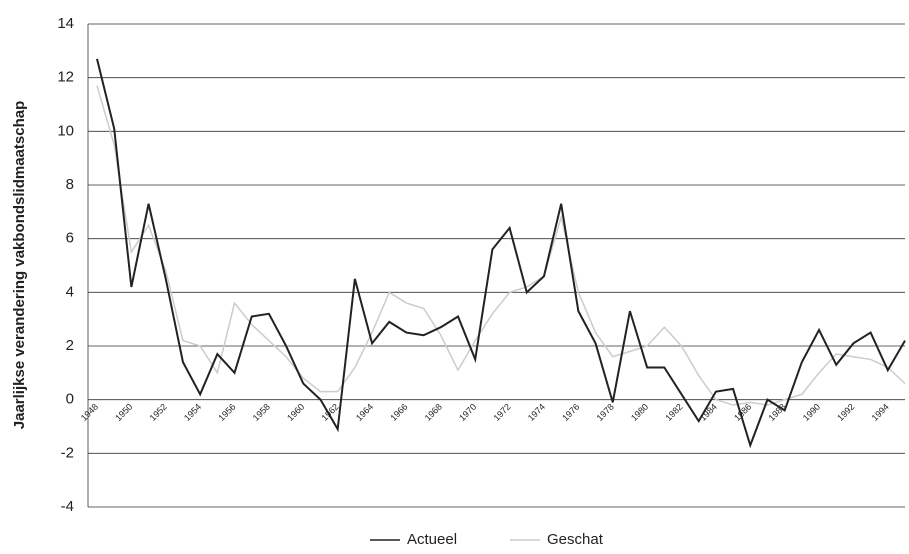 Image resolution: width=909 pixels, height=554 pixels. What do you see at coordinates (89, 412) in the screenshot?
I see `x-tick-label: 1948` at bounding box center [89, 412].